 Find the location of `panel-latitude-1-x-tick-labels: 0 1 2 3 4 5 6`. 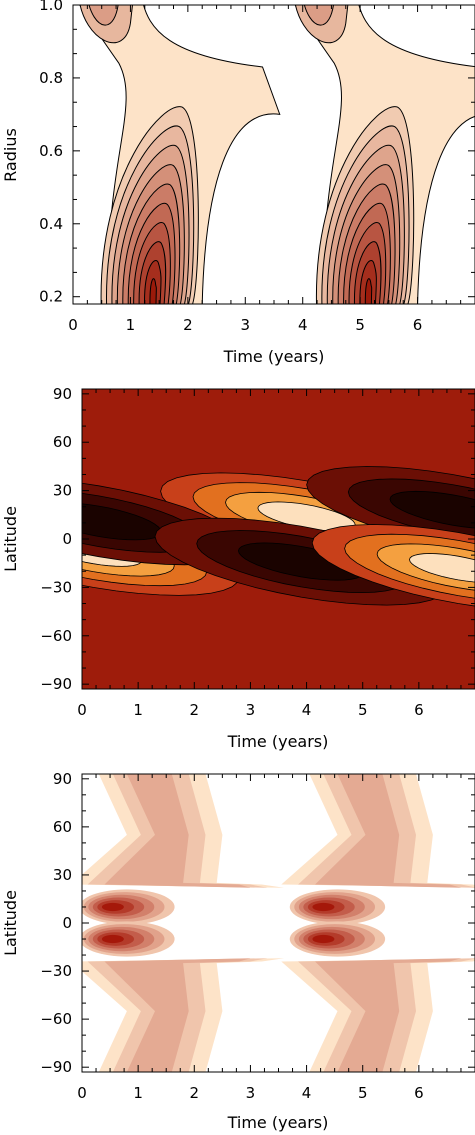

panel-latitude-1-x-tick-labels: 0 1 2 3 4 5 6 is located at coordinates (250, 710).